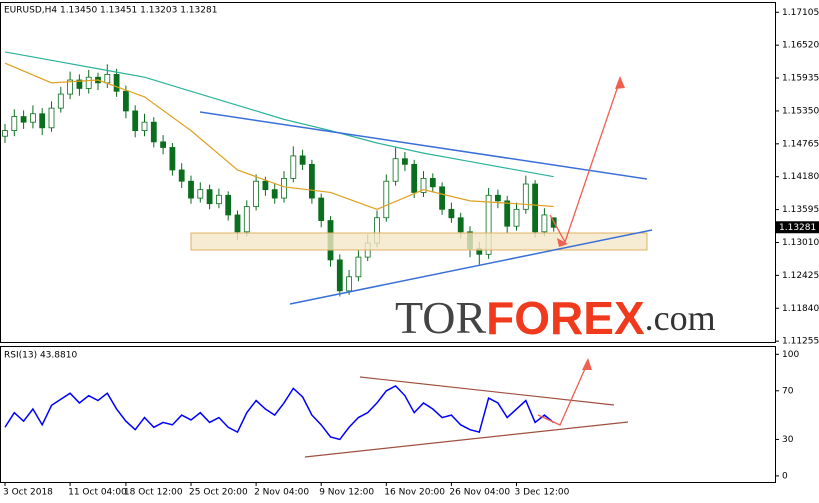 Image resolution: width=819 pixels, height=503 pixels. I want to click on x-tick-label: 9 Nov 12:00, so click(346, 493).